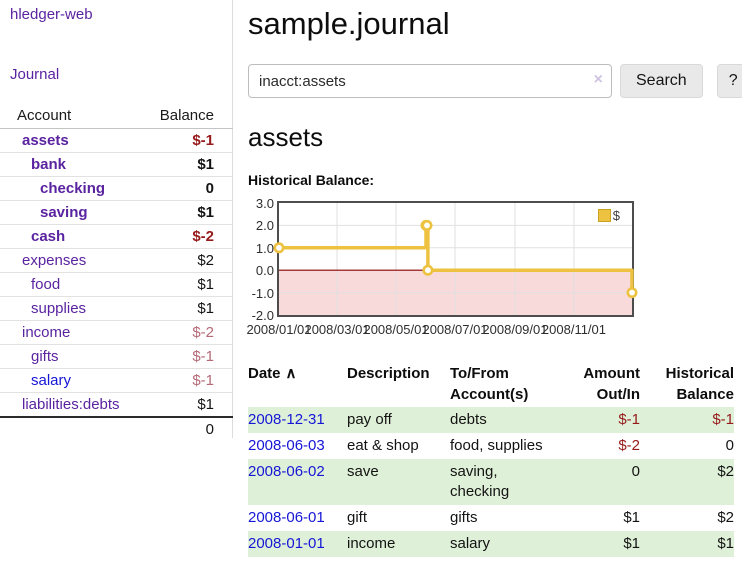 This screenshot has height=582, width=742. I want to click on chart-svg, so click(455, 259).